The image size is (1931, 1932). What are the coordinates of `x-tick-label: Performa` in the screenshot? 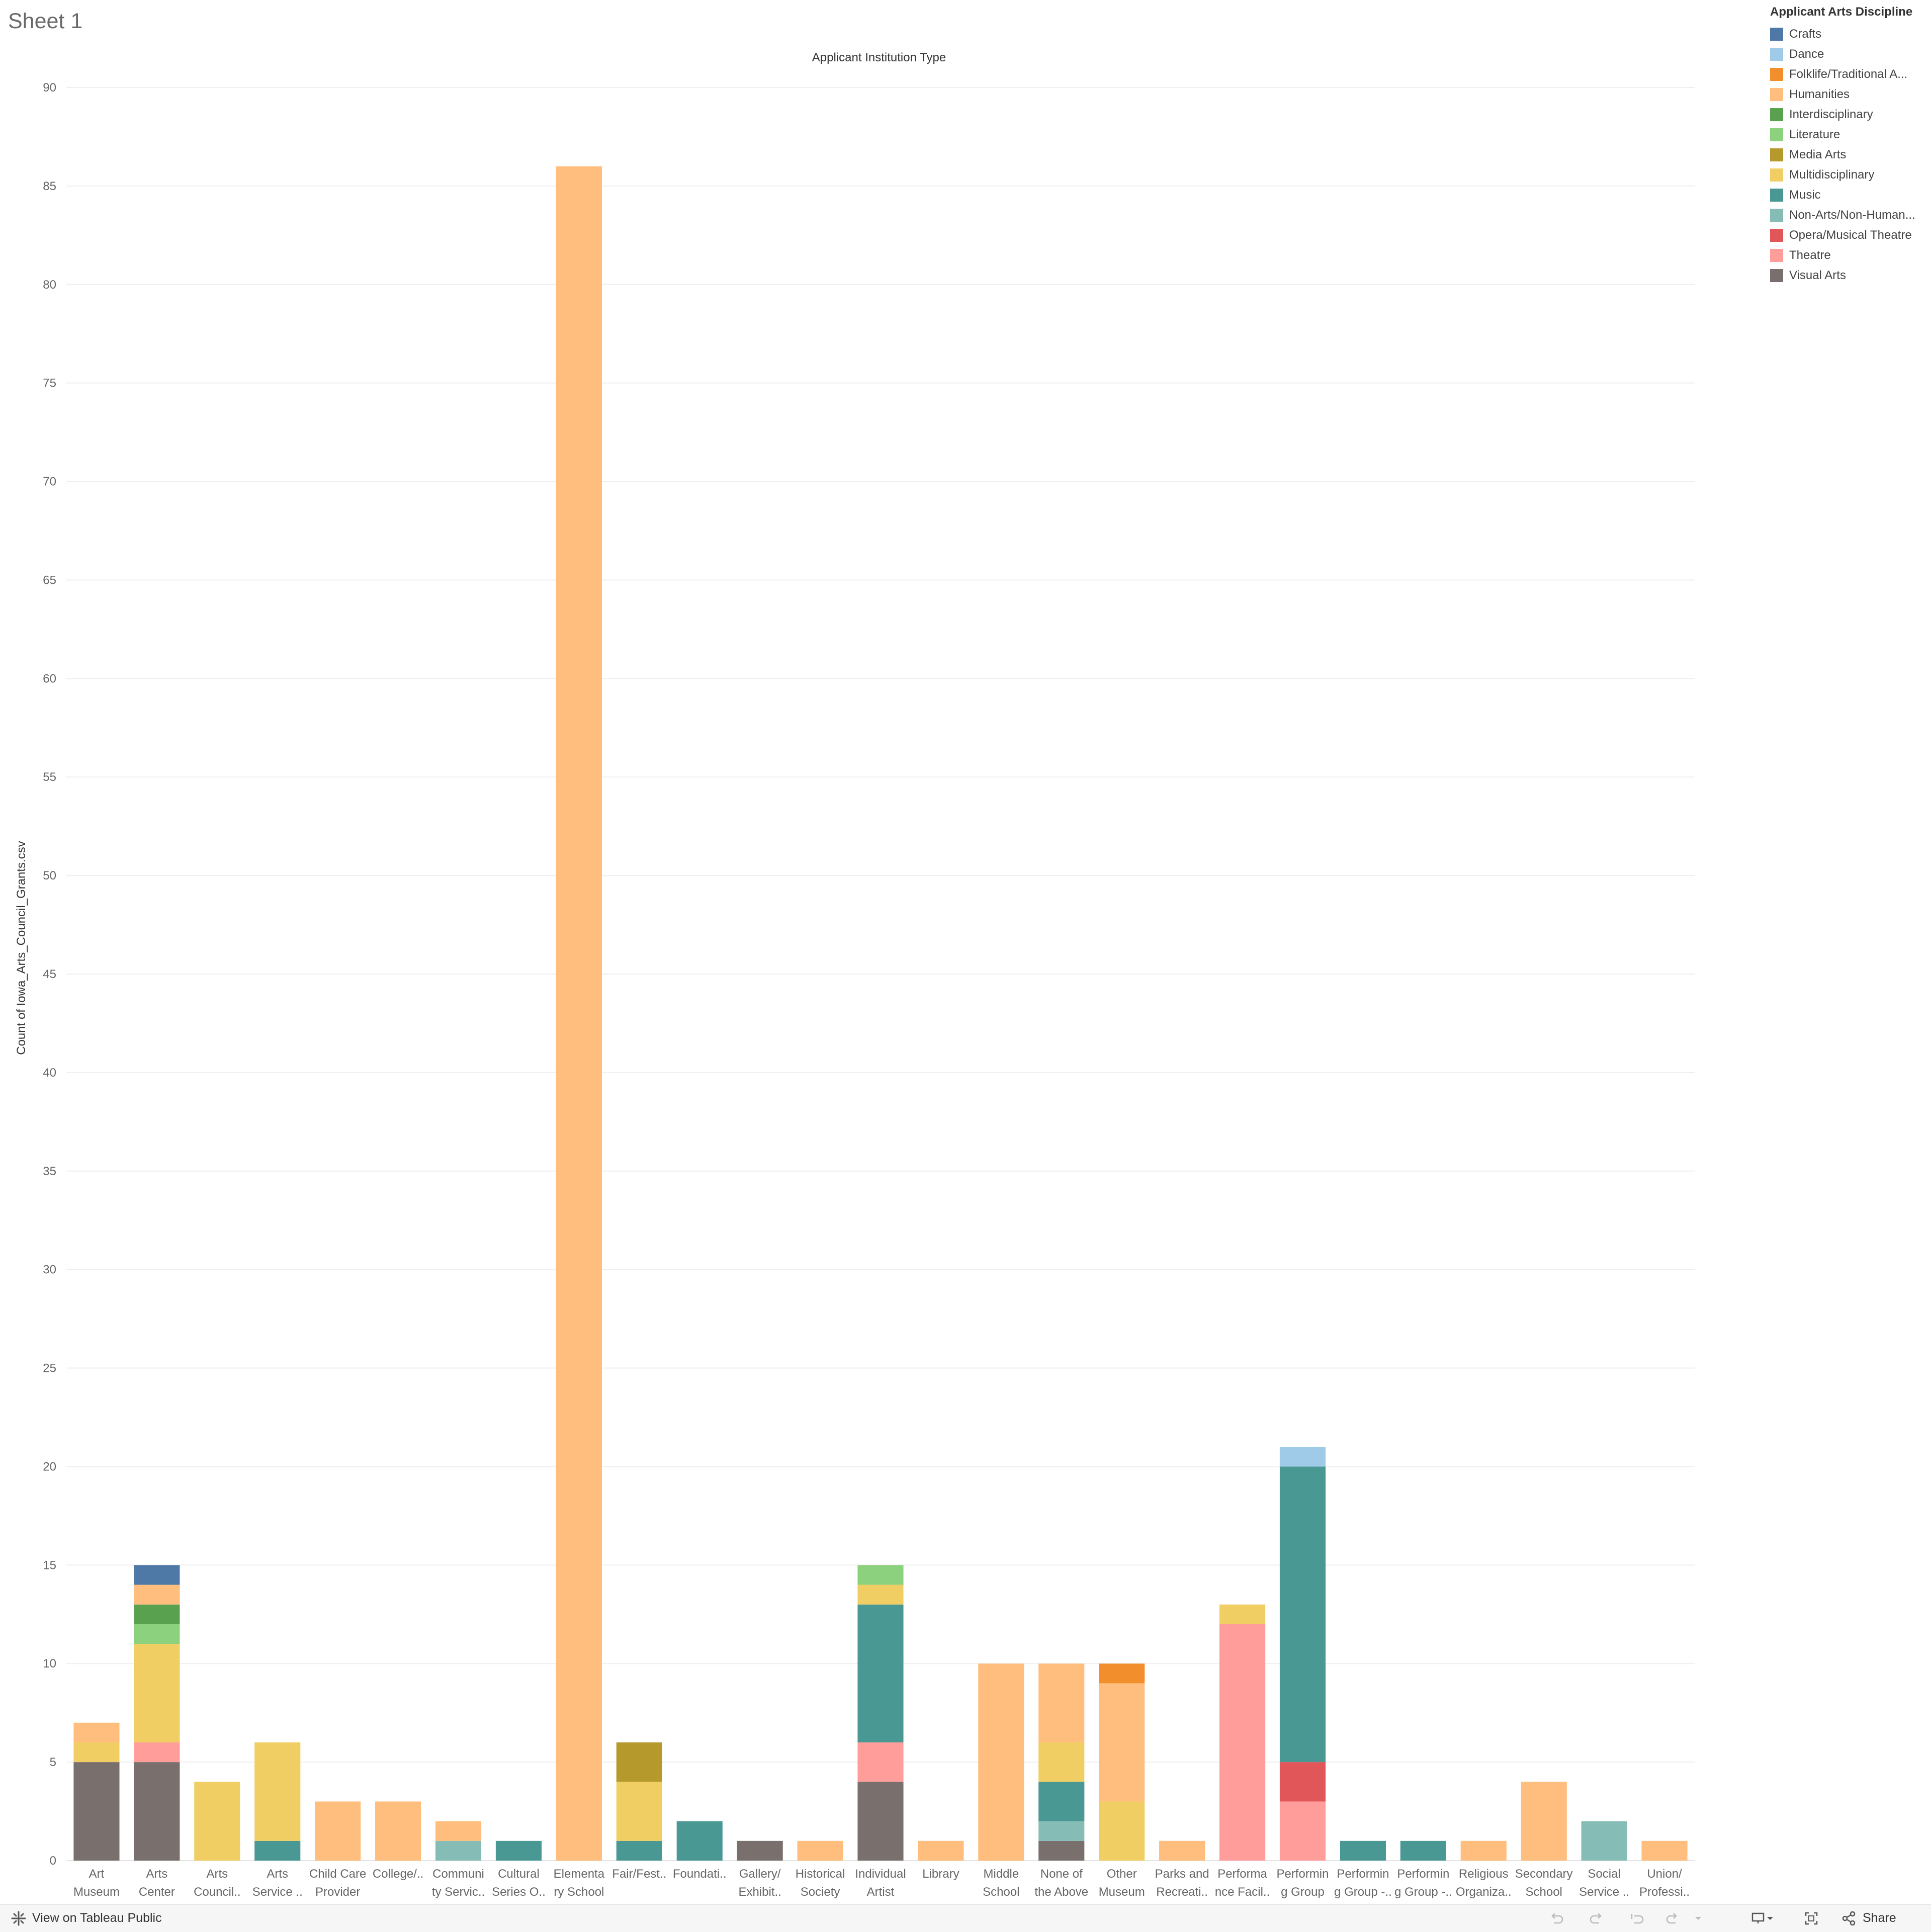 It's located at (1242, 1874).